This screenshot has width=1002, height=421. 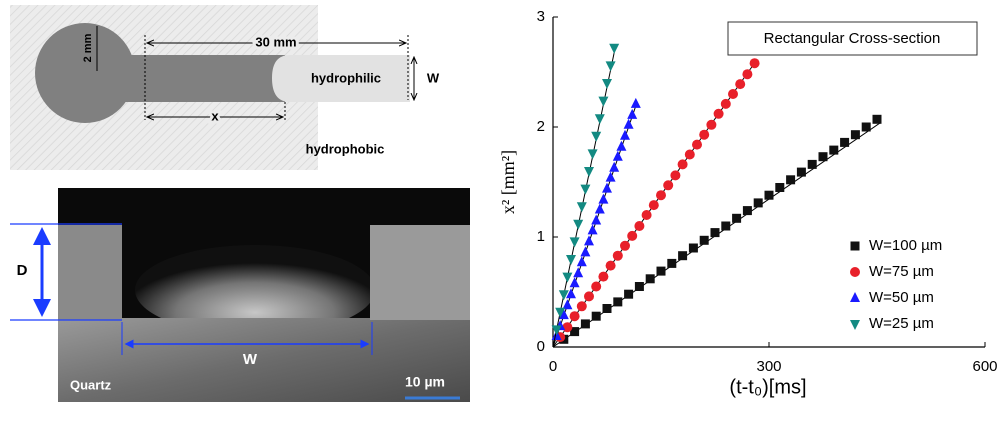 What do you see at coordinates (984, 366) in the screenshot?
I see `x-tick-label: 600` at bounding box center [984, 366].